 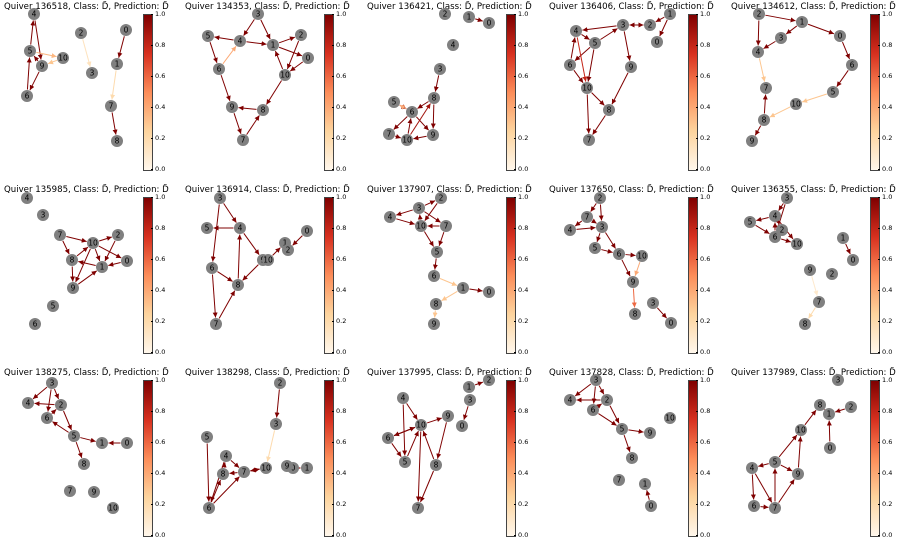 I want to click on graph-node: 9, so click(x=94, y=492).